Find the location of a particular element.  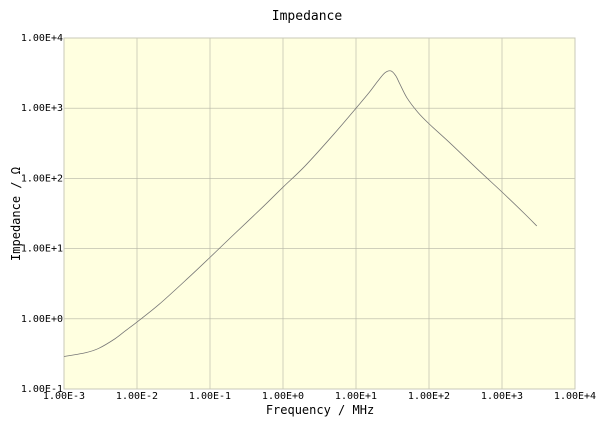

y-tick-label: 1.00E+0 is located at coordinates (42, 319).